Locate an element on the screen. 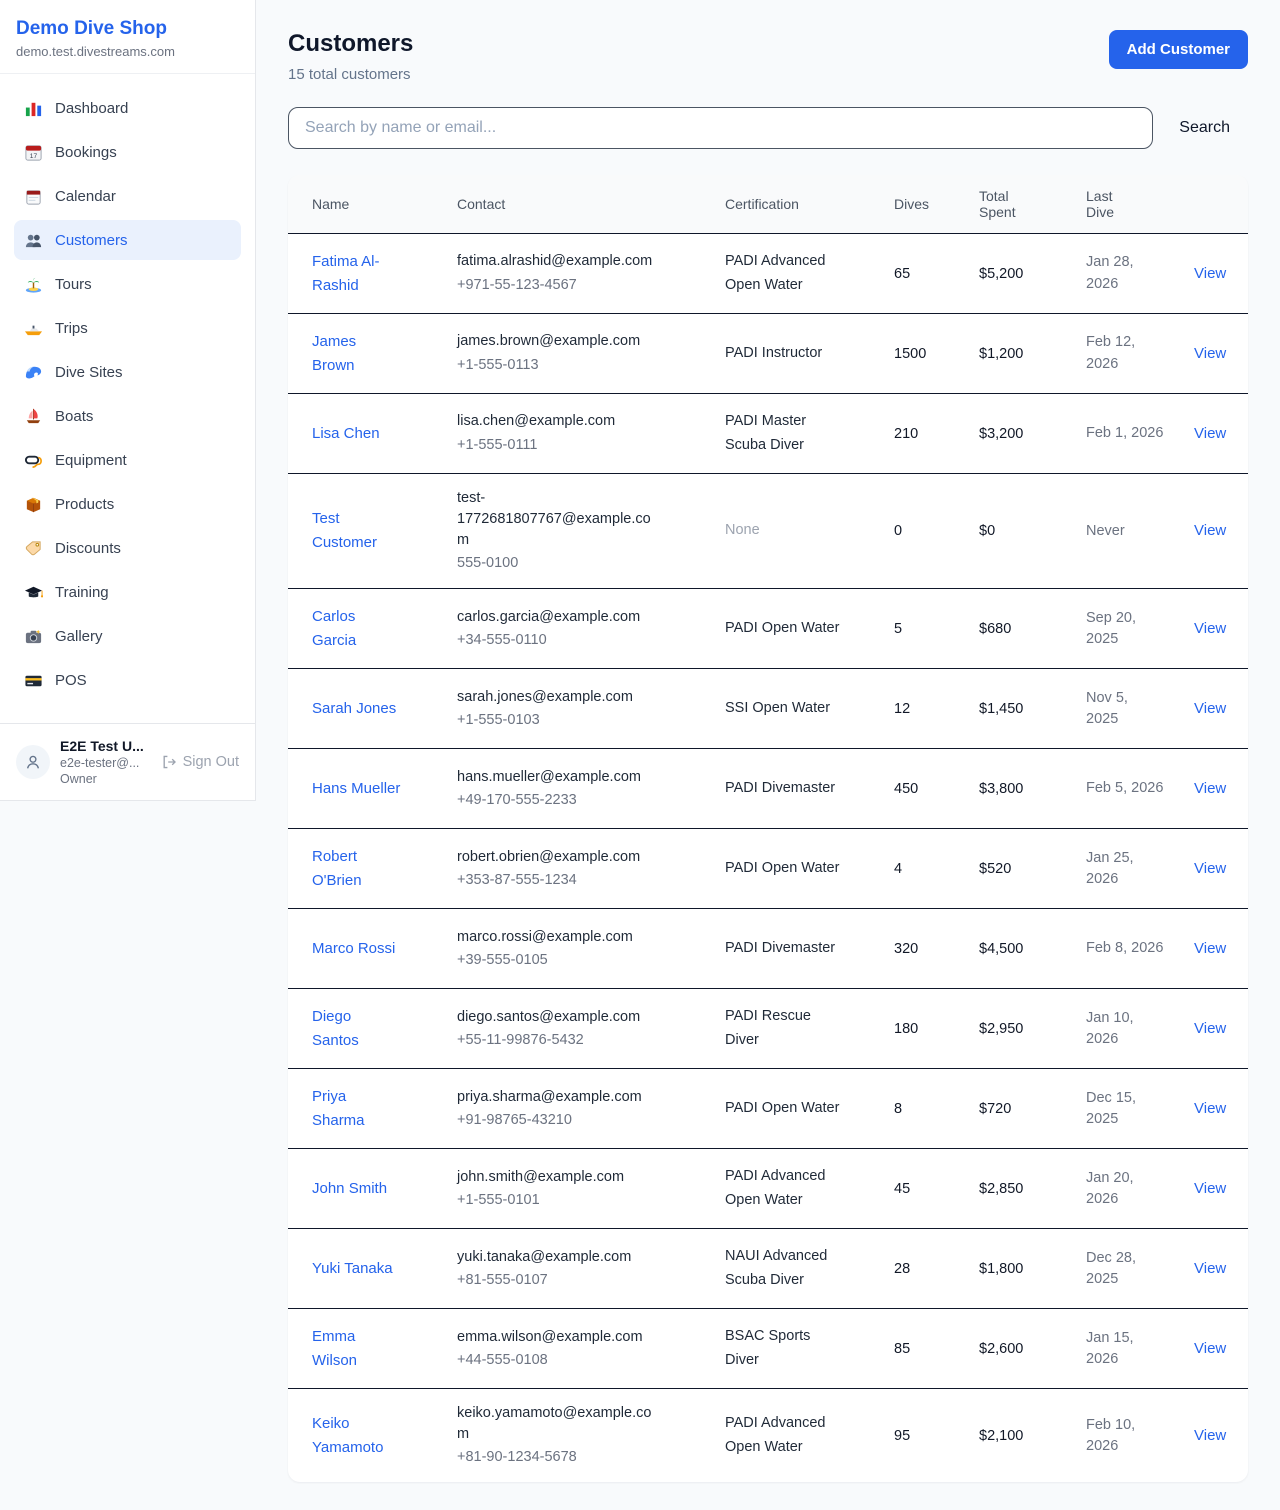 The height and width of the screenshot is (1510, 1280). sidebar-item-products: Products is located at coordinates (127, 504).